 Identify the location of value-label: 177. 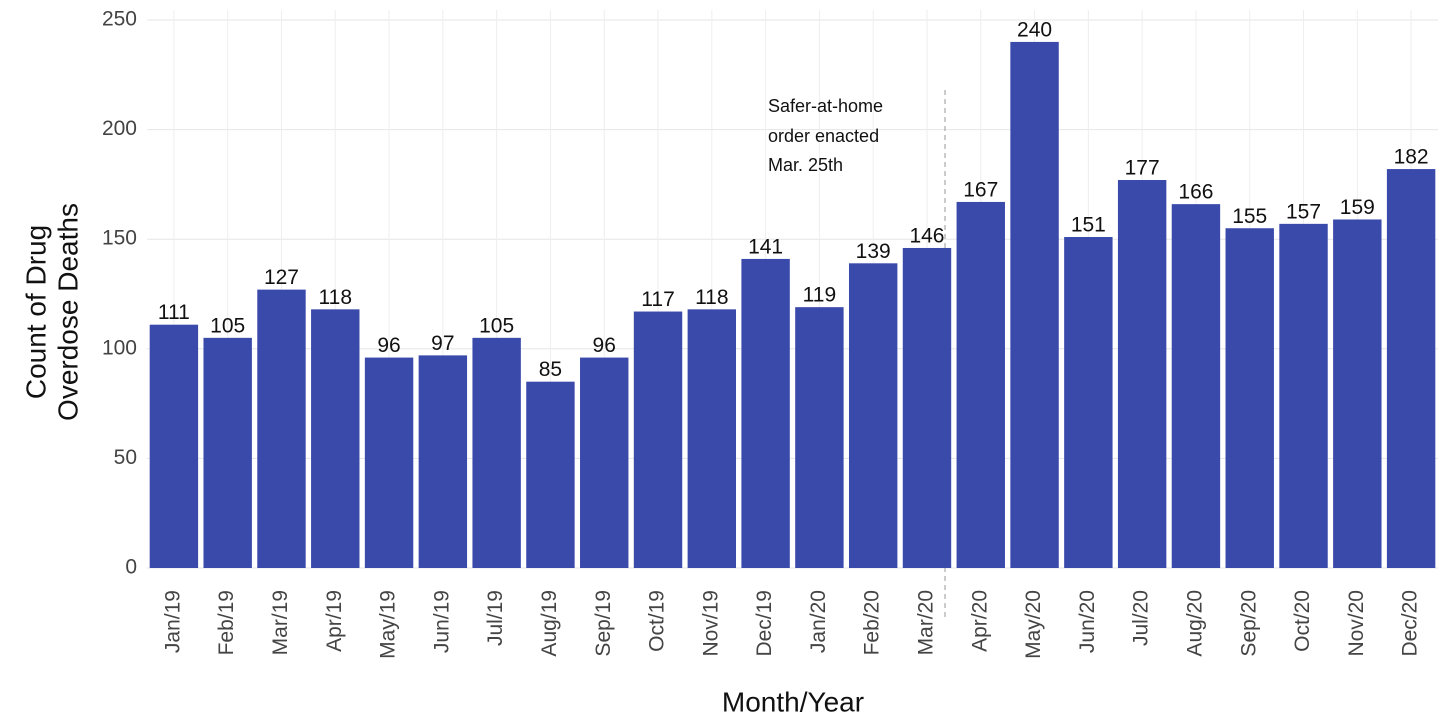
(1142, 168).